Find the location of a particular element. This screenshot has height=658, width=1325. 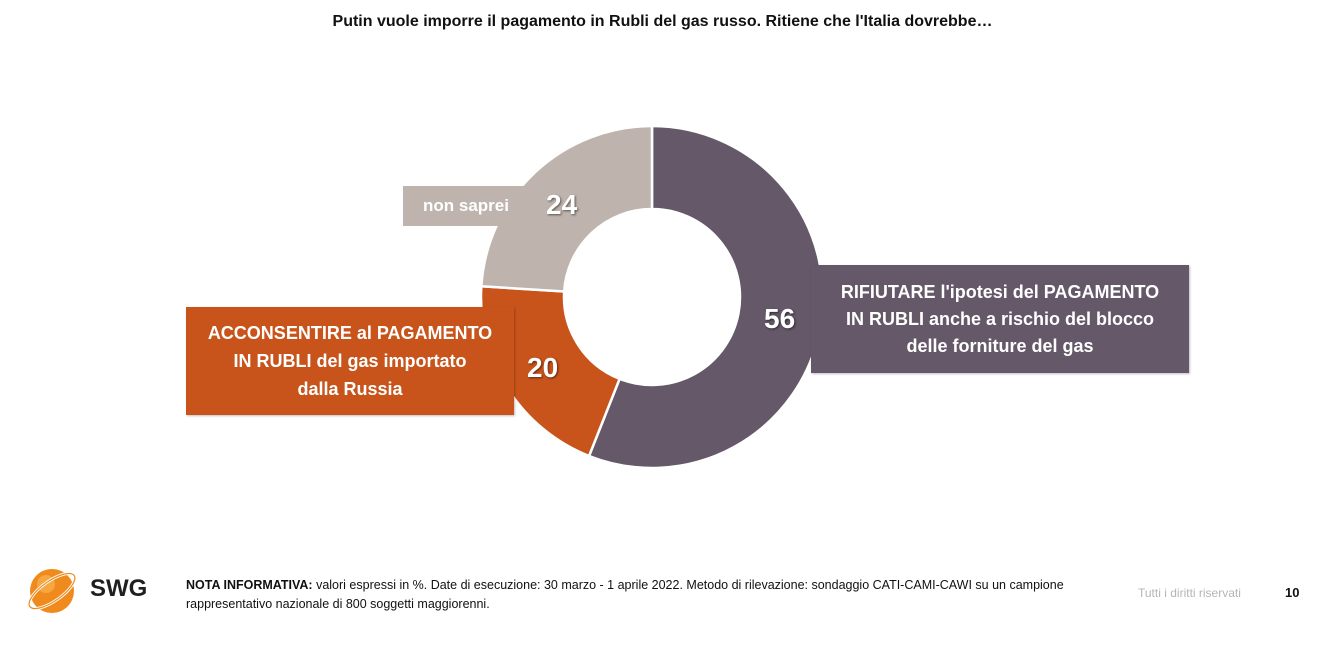

callout-acconsentire-line: ACCONSENTIRE al PAGAMENTO is located at coordinates (350, 333).